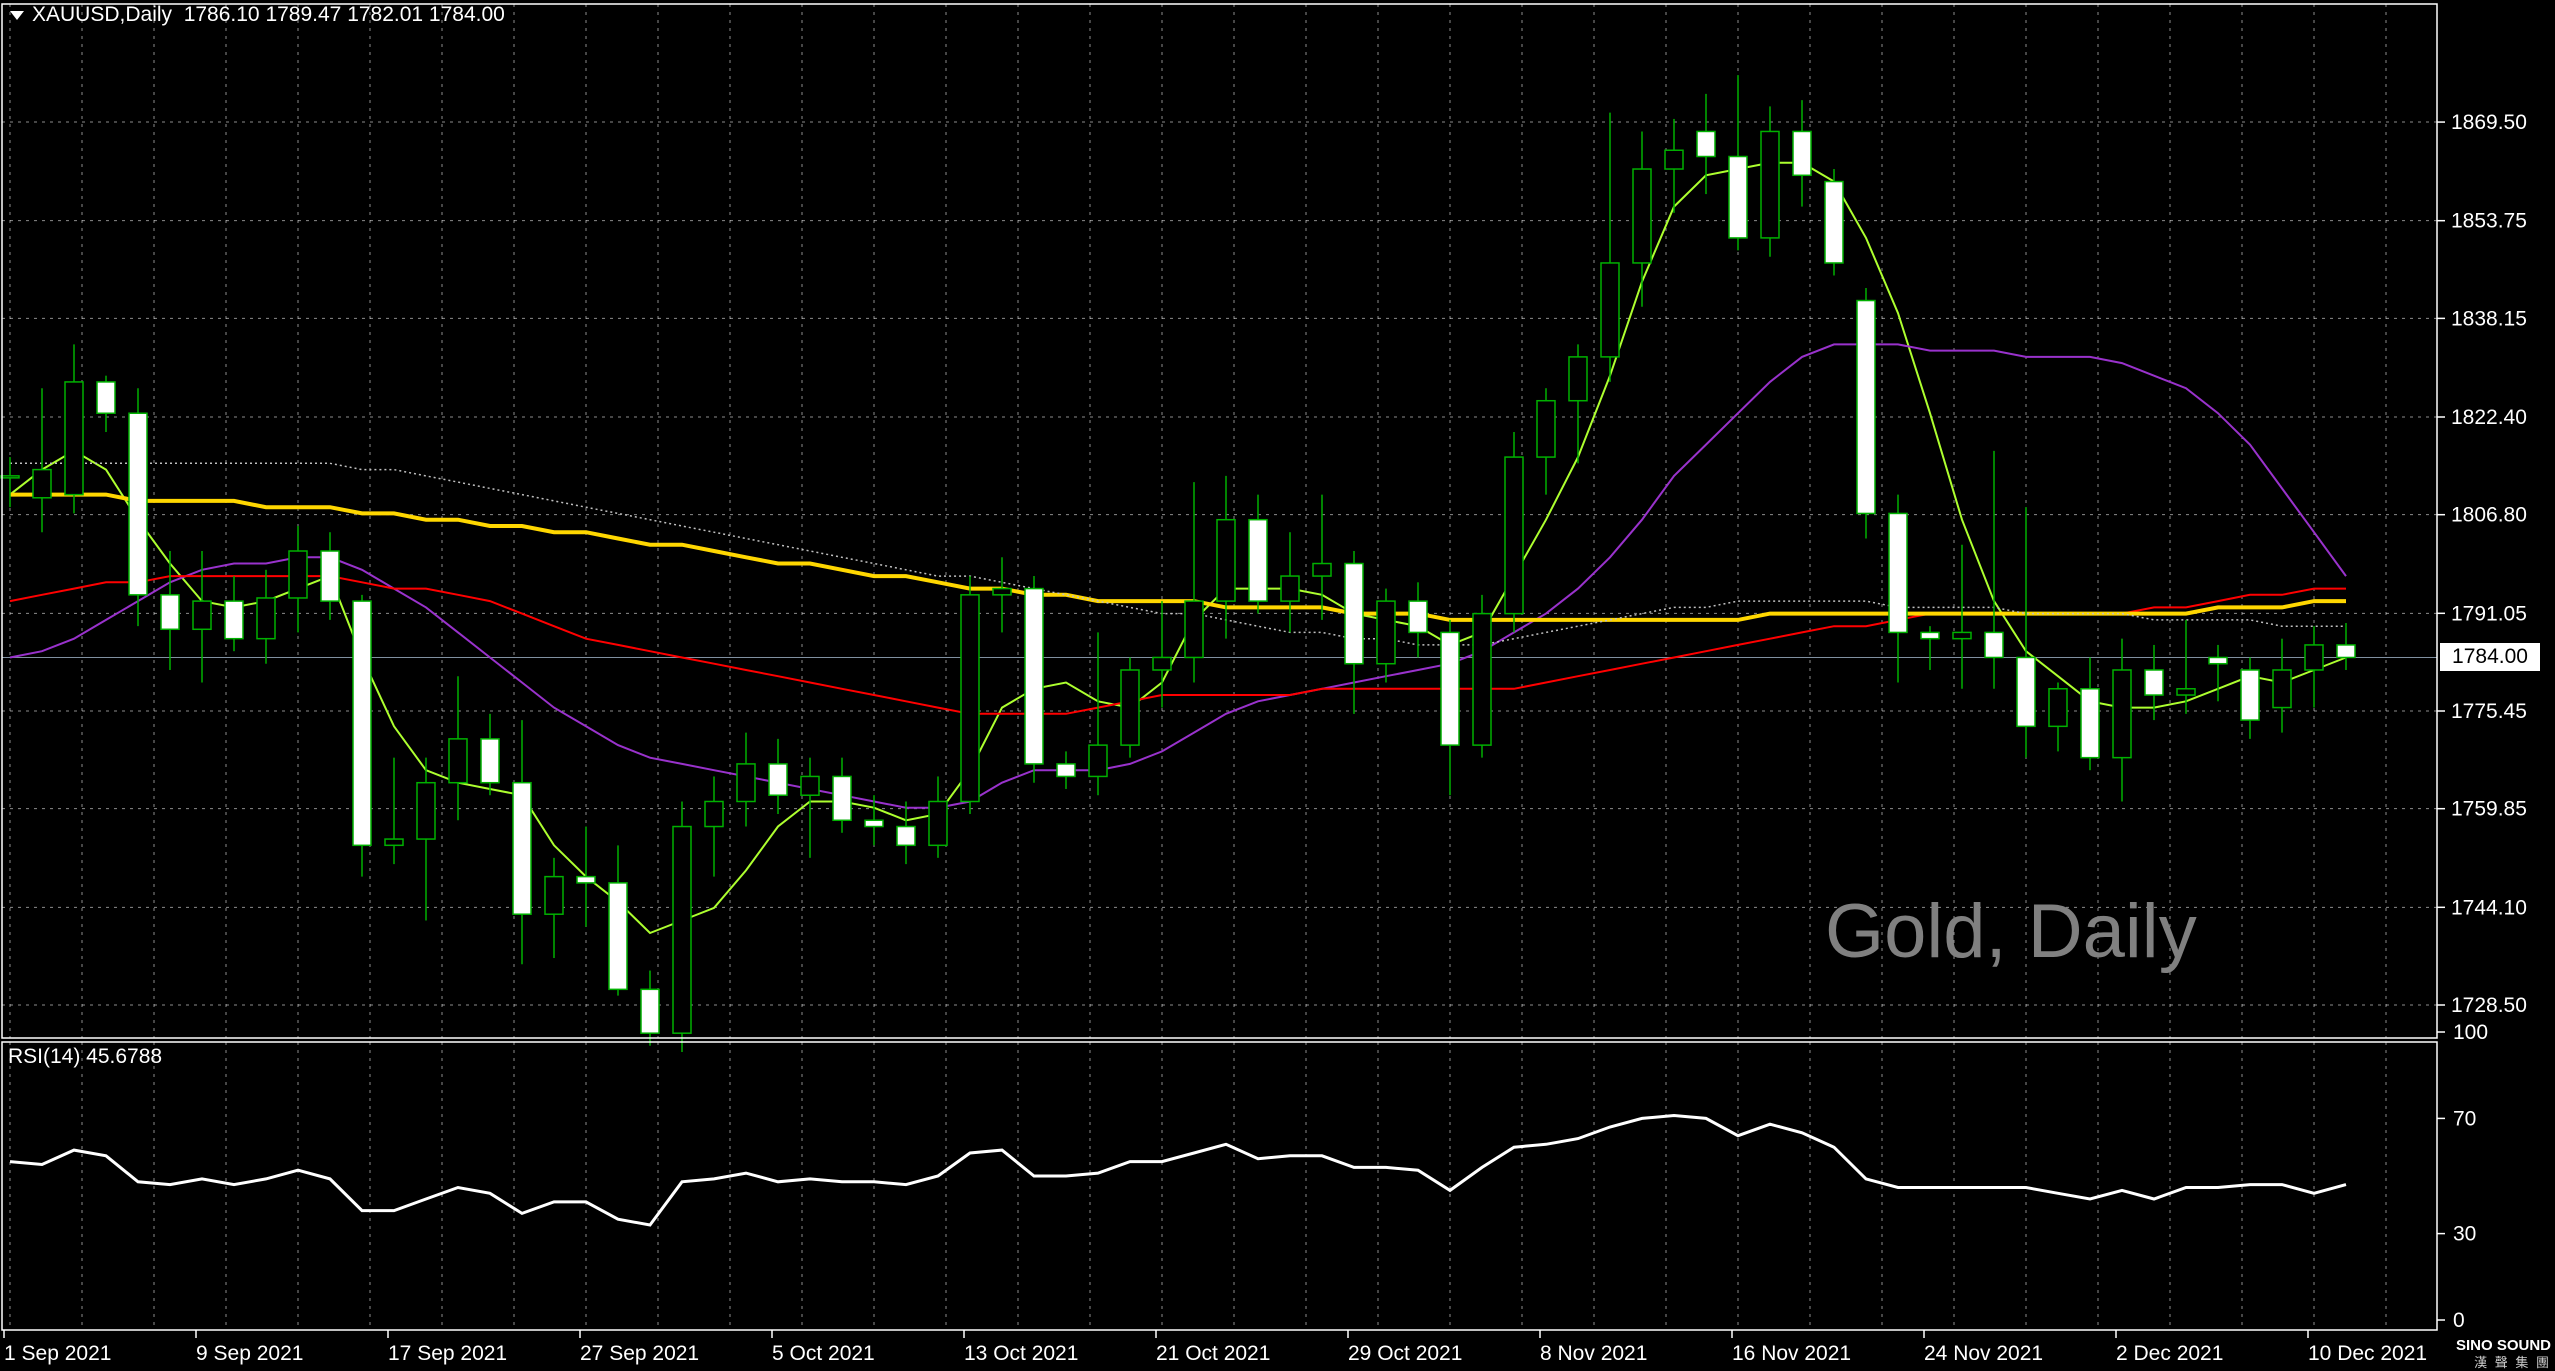 The width and height of the screenshot is (2555, 1371). Describe the element at coordinates (639, 1353) in the screenshot. I see `date-axis-label: 27 Sep 2021` at that location.